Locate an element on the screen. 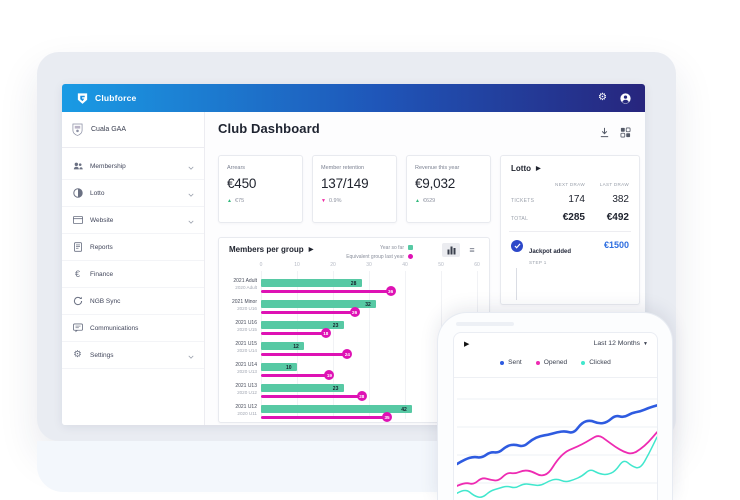 The height and width of the screenshot is (500, 740). divider is located at coordinates (570, 231).